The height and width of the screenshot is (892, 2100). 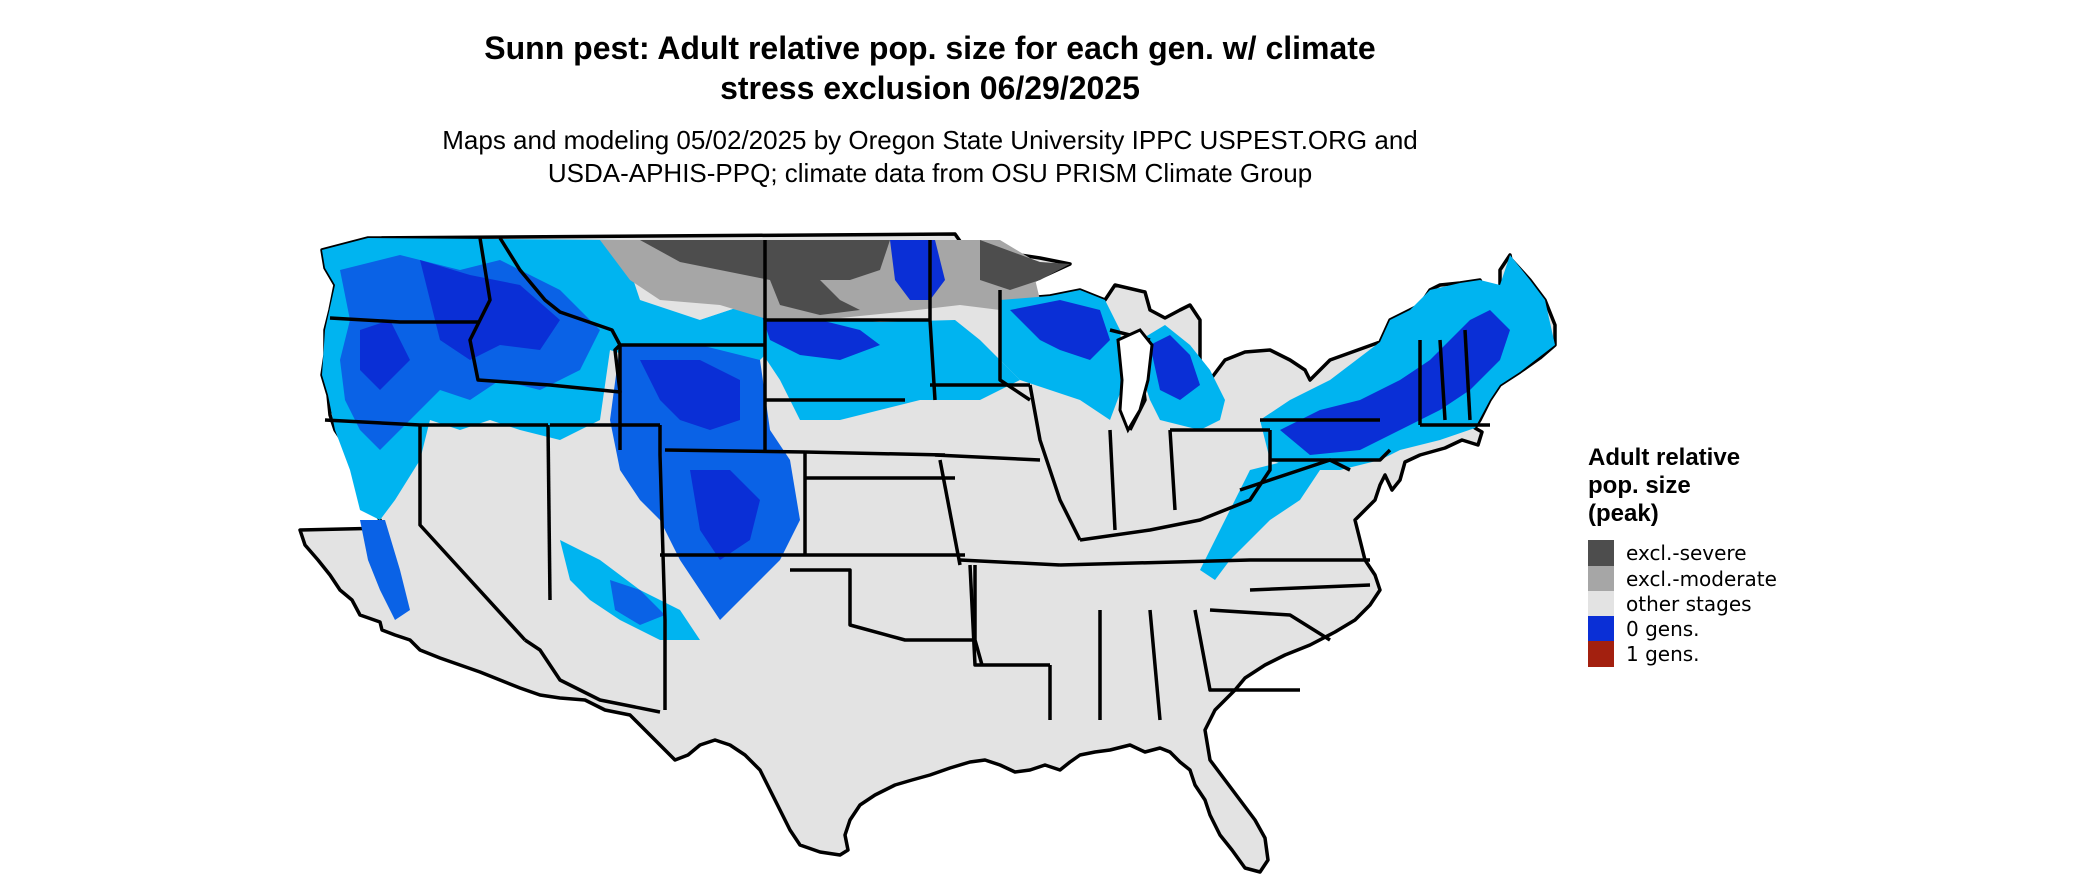 I want to click on legend-swatch-excl-severe, so click(x=1601, y=553).